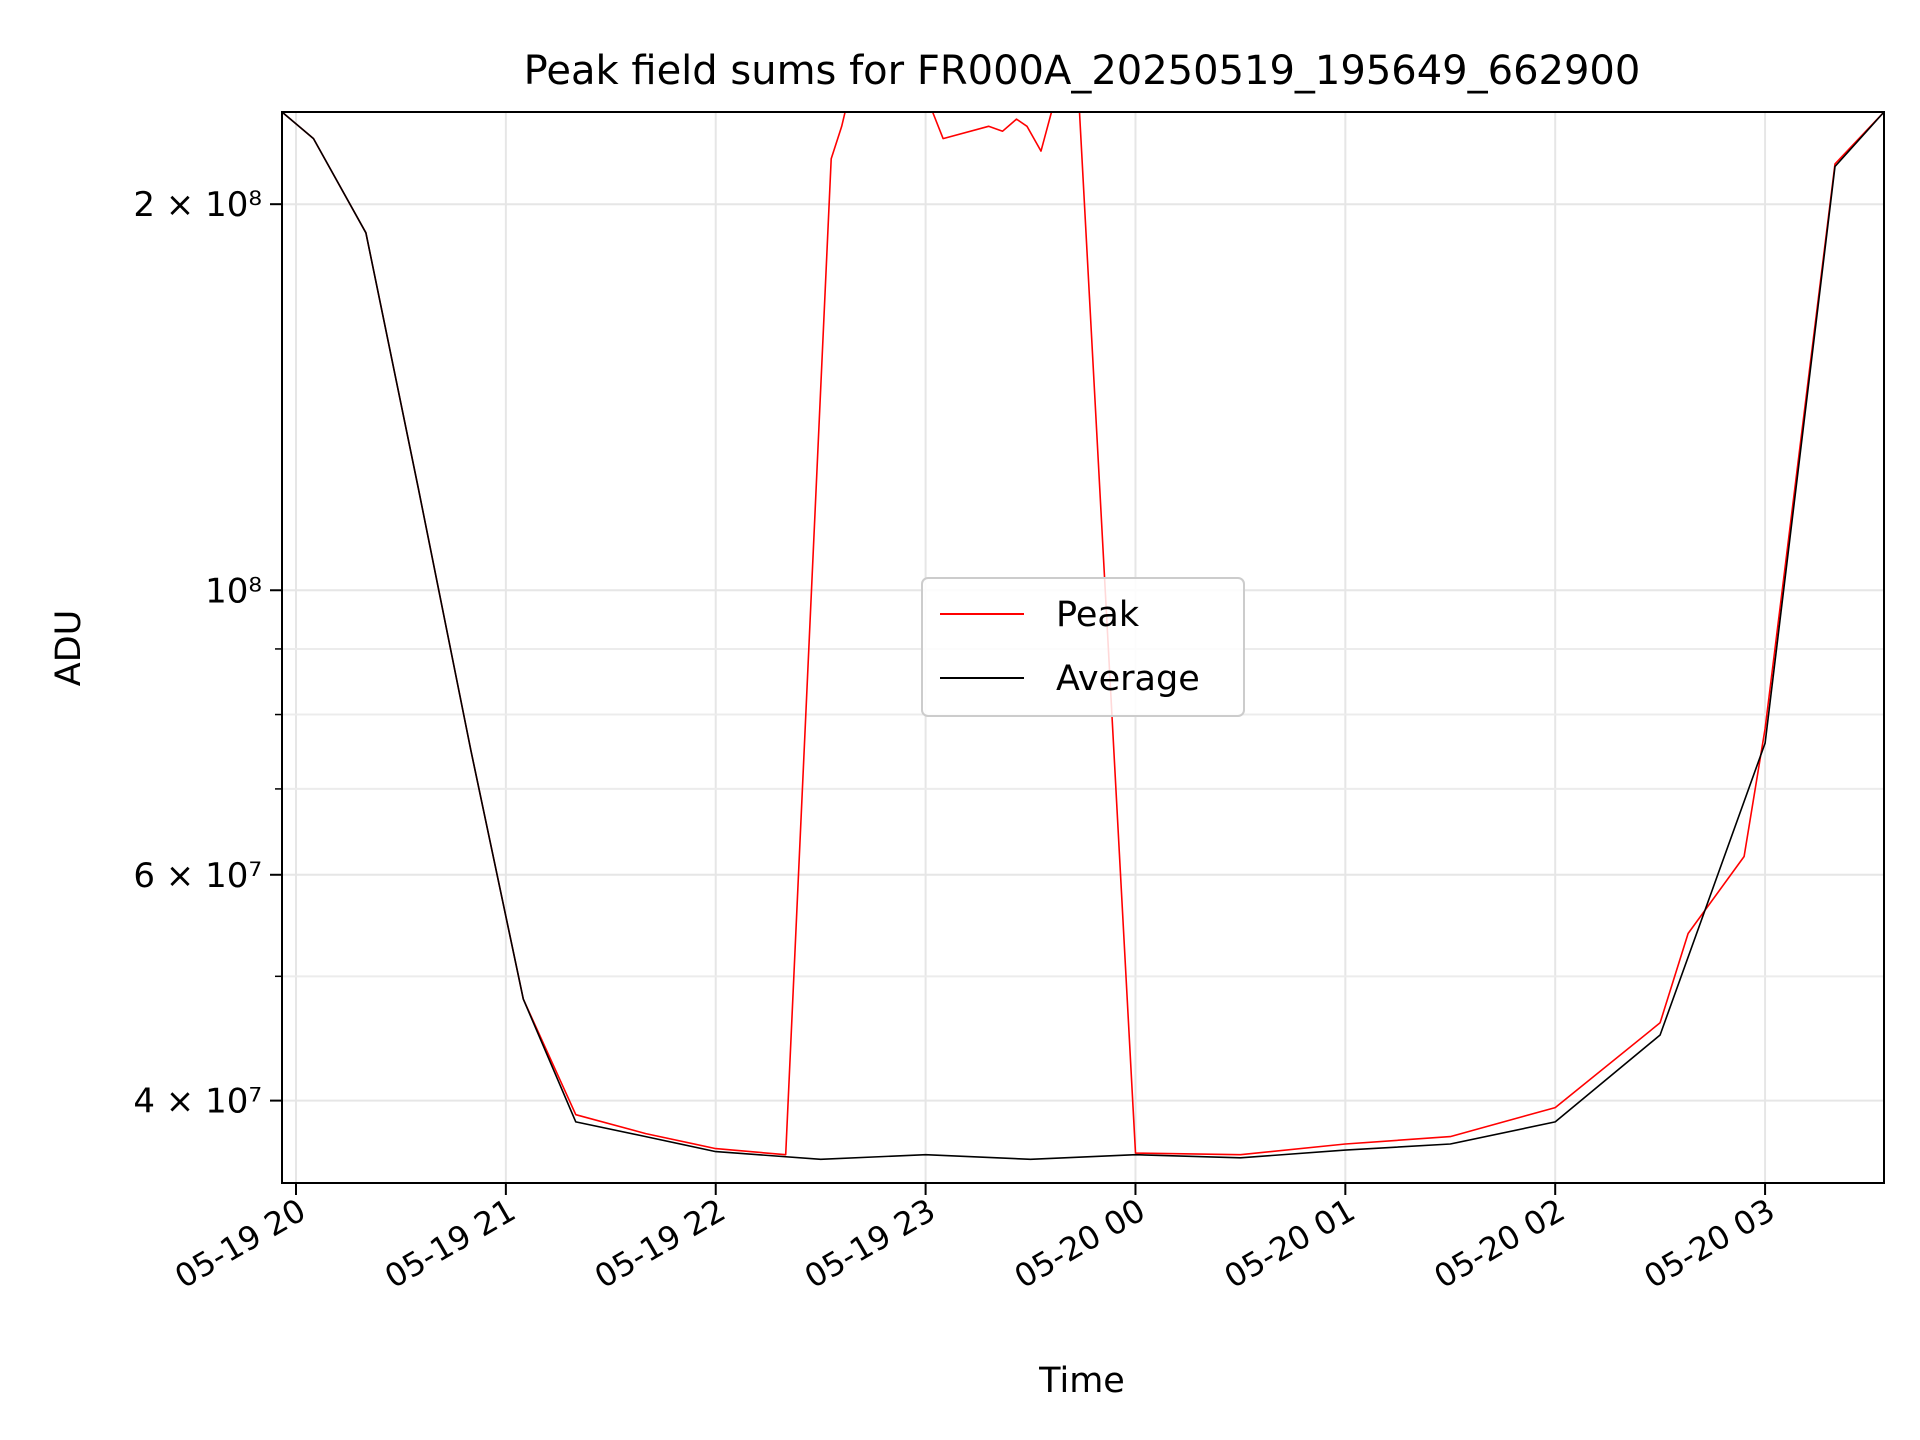  What do you see at coordinates (207, 653) in the screenshot?
I see `y-axis: 4 × 10⁷ 6 × 10⁷ 10⁸ 2 × 10⁸` at bounding box center [207, 653].